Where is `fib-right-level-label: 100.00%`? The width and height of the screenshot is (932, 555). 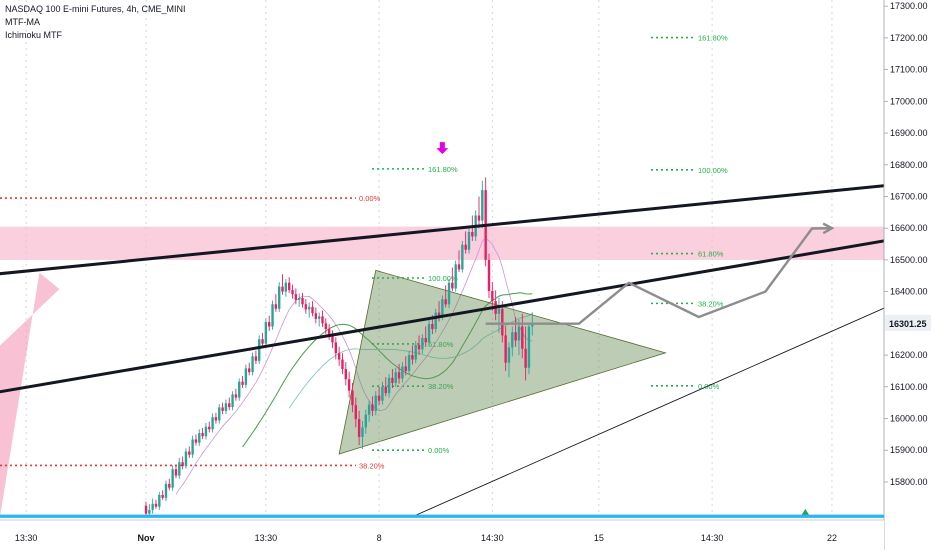 fib-right-level-label: 100.00% is located at coordinates (713, 170).